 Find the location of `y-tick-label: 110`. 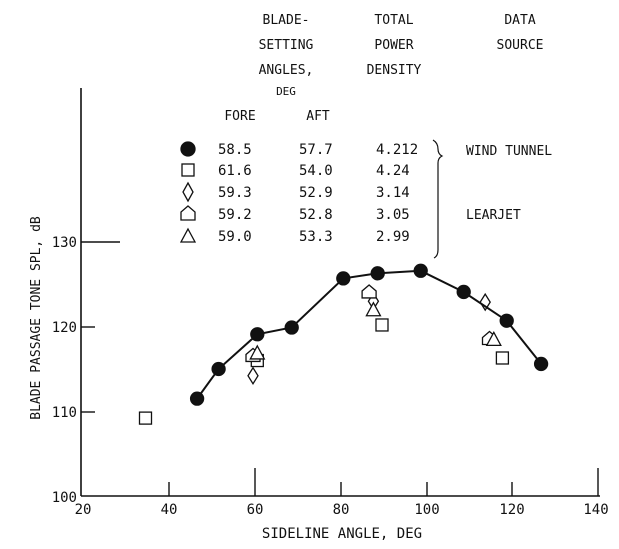

y-tick-label: 110 is located at coordinates (64, 413).